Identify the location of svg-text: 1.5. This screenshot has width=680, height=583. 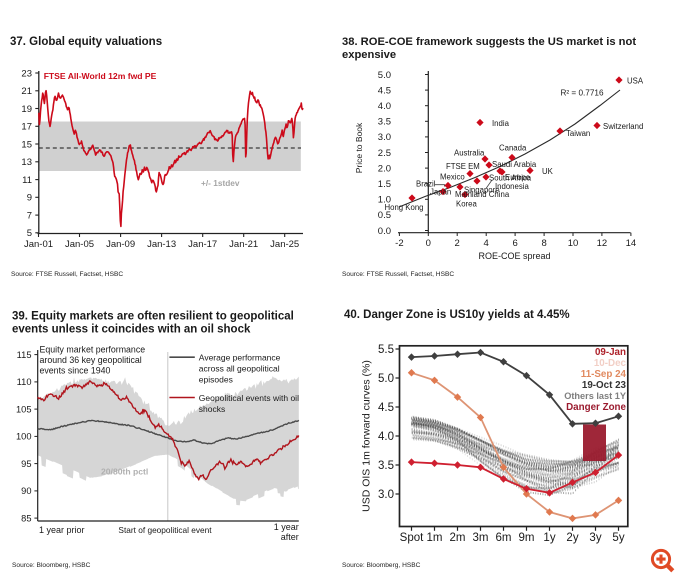
(384, 184).